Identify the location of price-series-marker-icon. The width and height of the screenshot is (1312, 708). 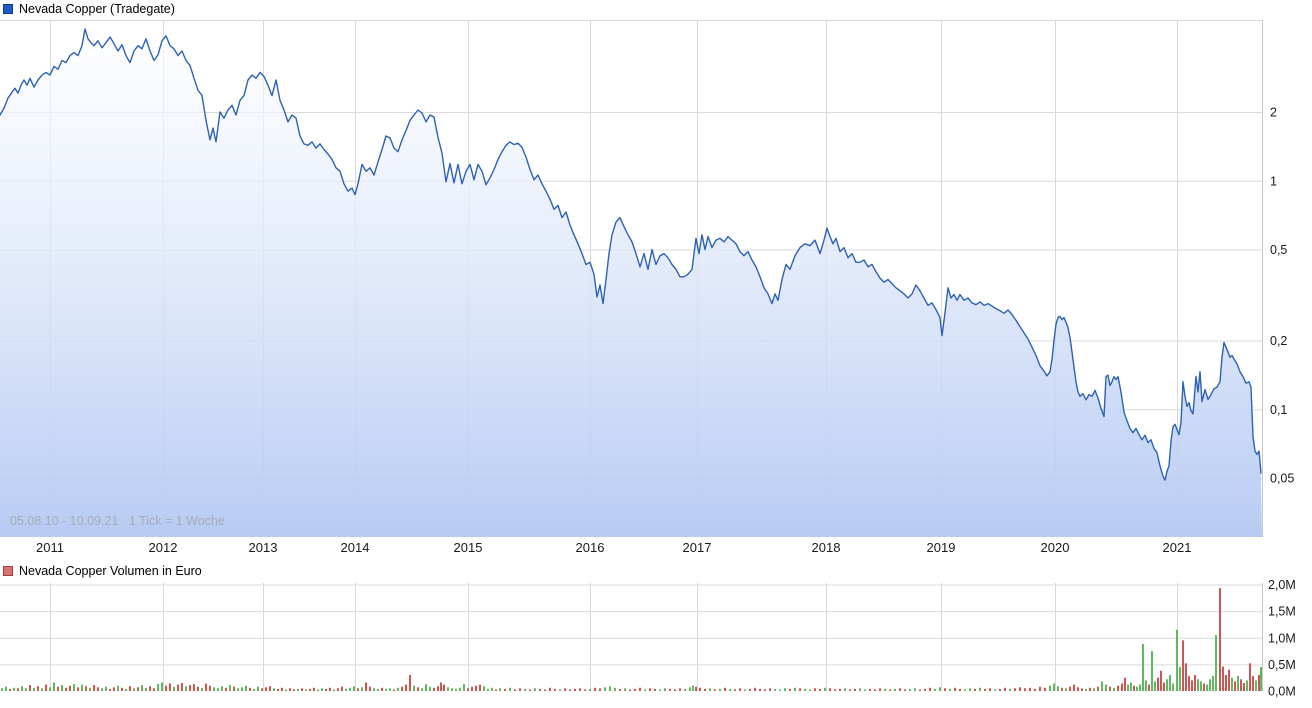
(8, 9).